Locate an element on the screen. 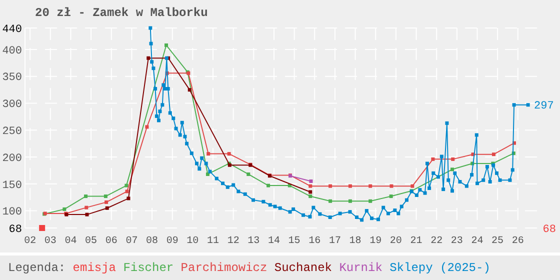 This screenshot has height=280, width=560. x-tick-label: 26 is located at coordinates (518, 241).